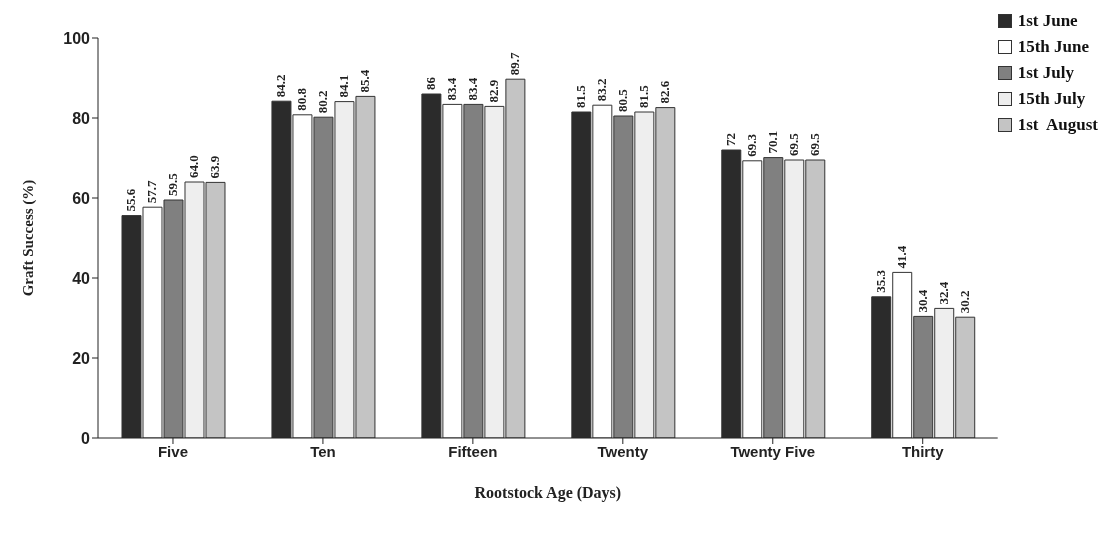 The width and height of the screenshot is (1119, 539). Describe the element at coordinates (281, 86) in the screenshot. I see `data-label: 84.2` at that location.